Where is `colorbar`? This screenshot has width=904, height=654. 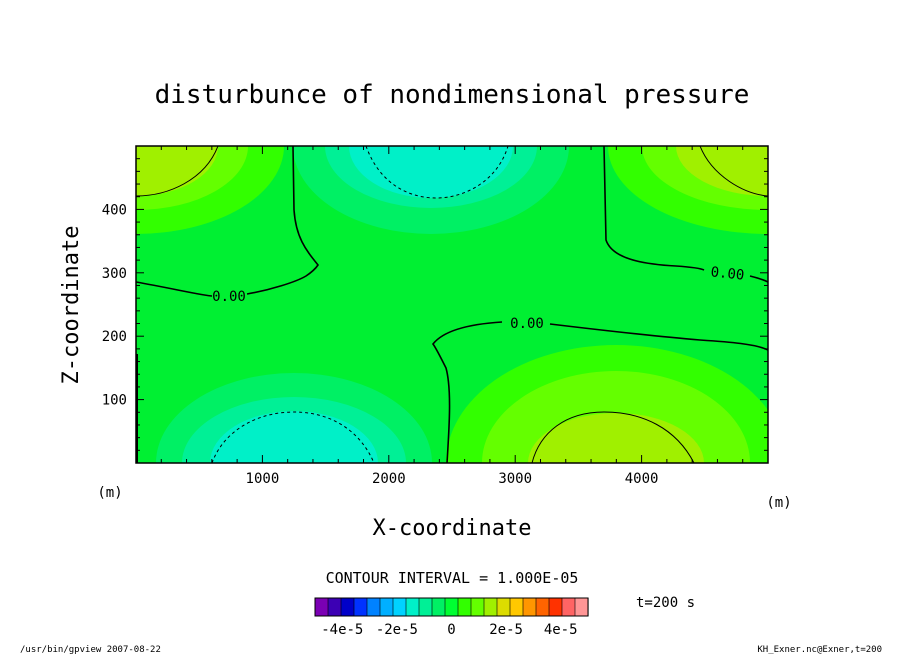
colorbar is located at coordinates (451, 607).